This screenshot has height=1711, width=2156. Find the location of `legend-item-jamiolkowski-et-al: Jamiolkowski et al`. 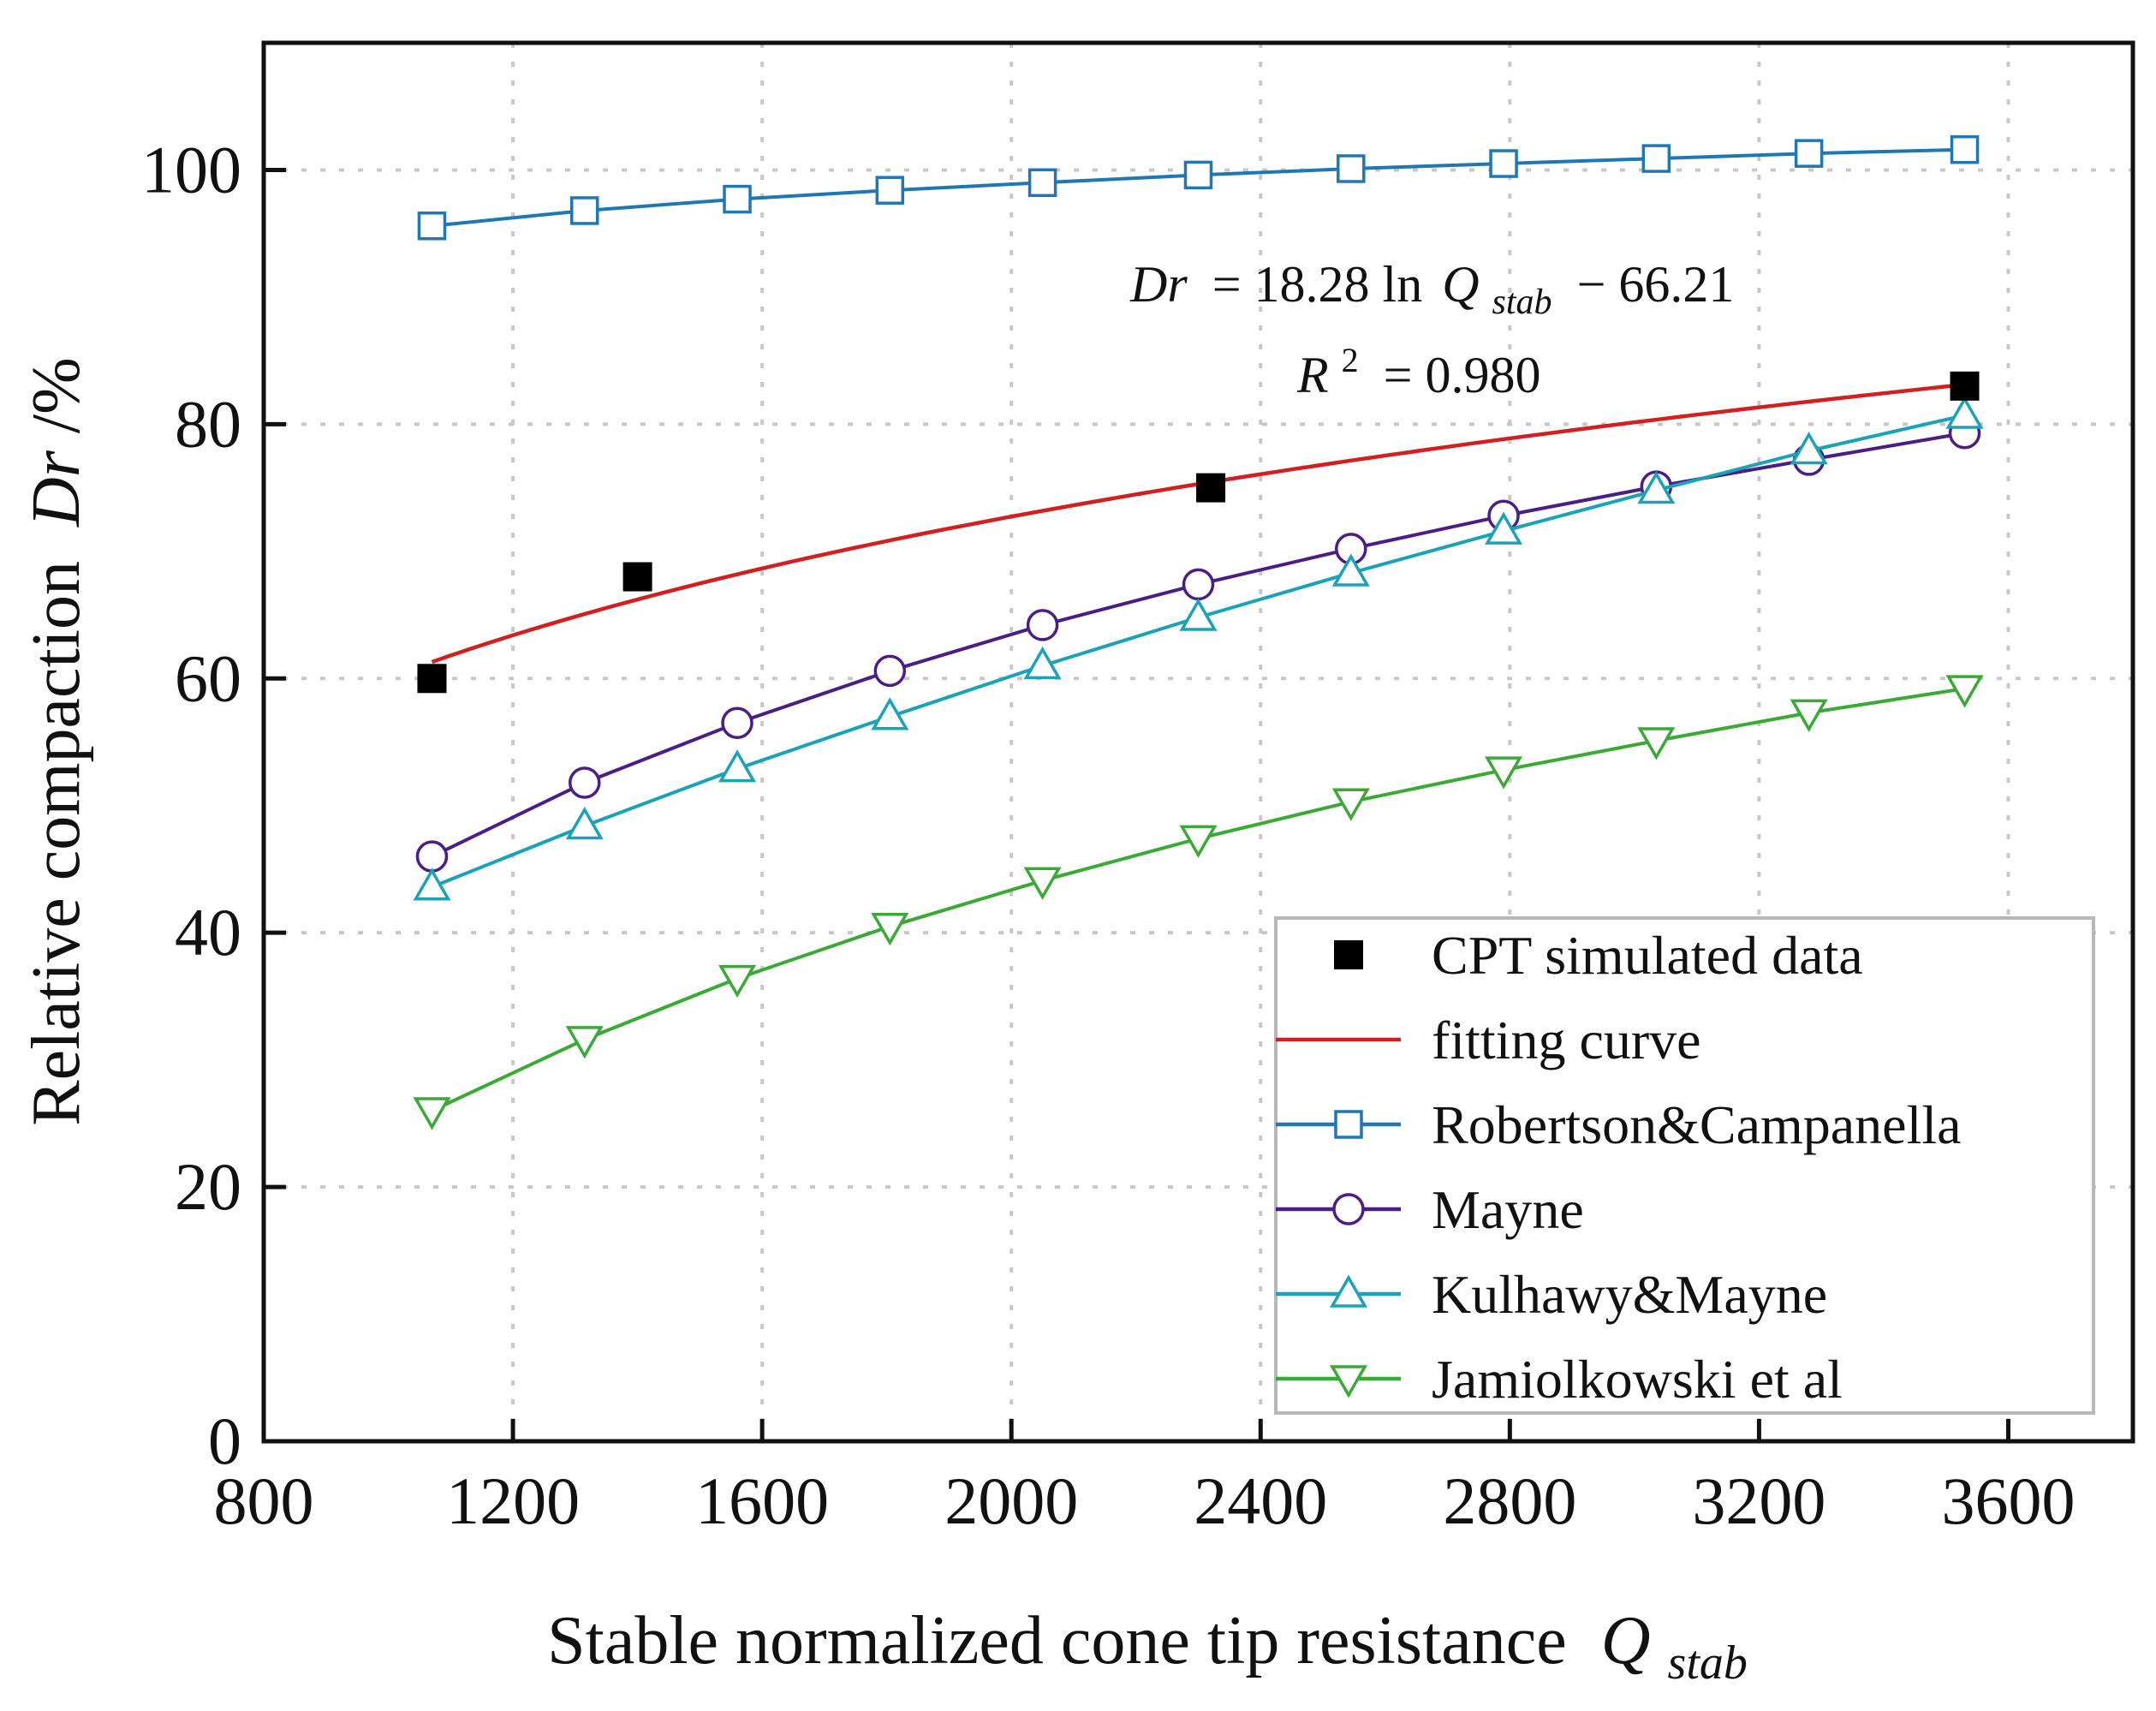

legend-item-jamiolkowski-et-al: Jamiolkowski et al is located at coordinates (1559, 1379).